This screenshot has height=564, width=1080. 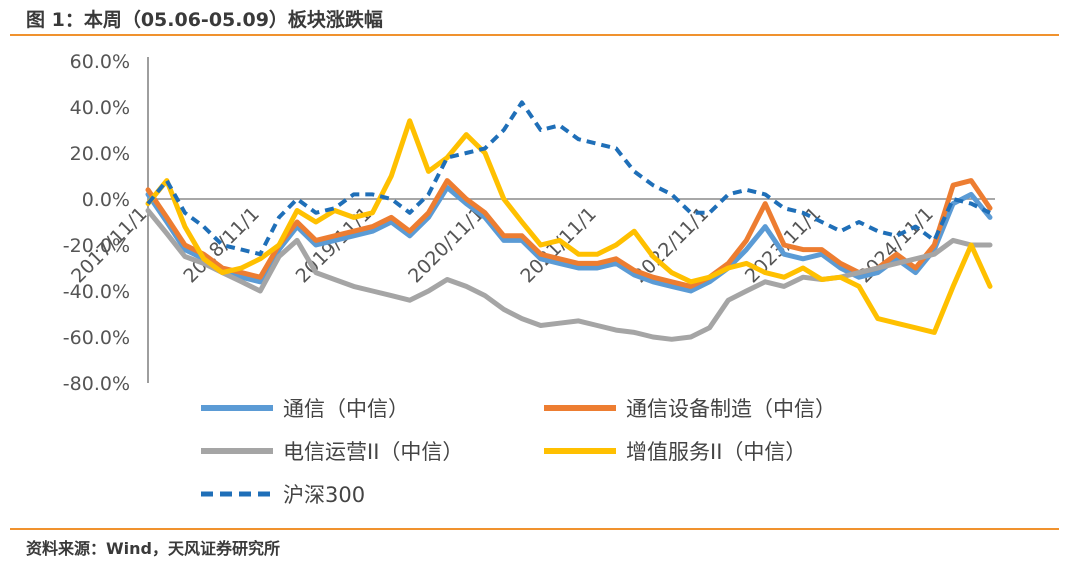 I want to click on source-note: 资料来源：Wind，天风证券研究所, so click(x=153, y=548).